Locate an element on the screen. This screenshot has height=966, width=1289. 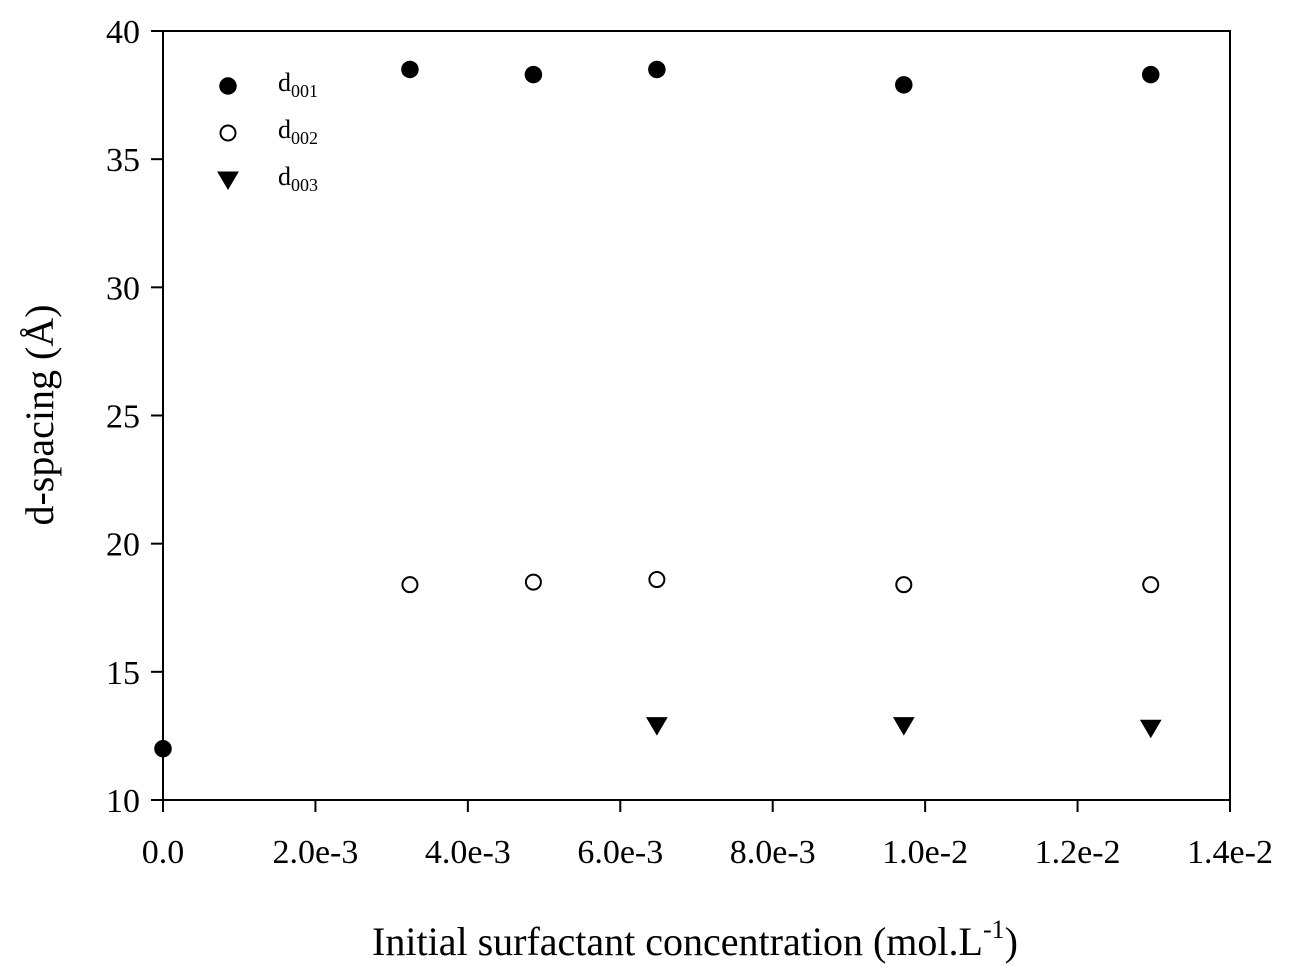
x-axis-title-end: ) is located at coordinates (1011, 941).